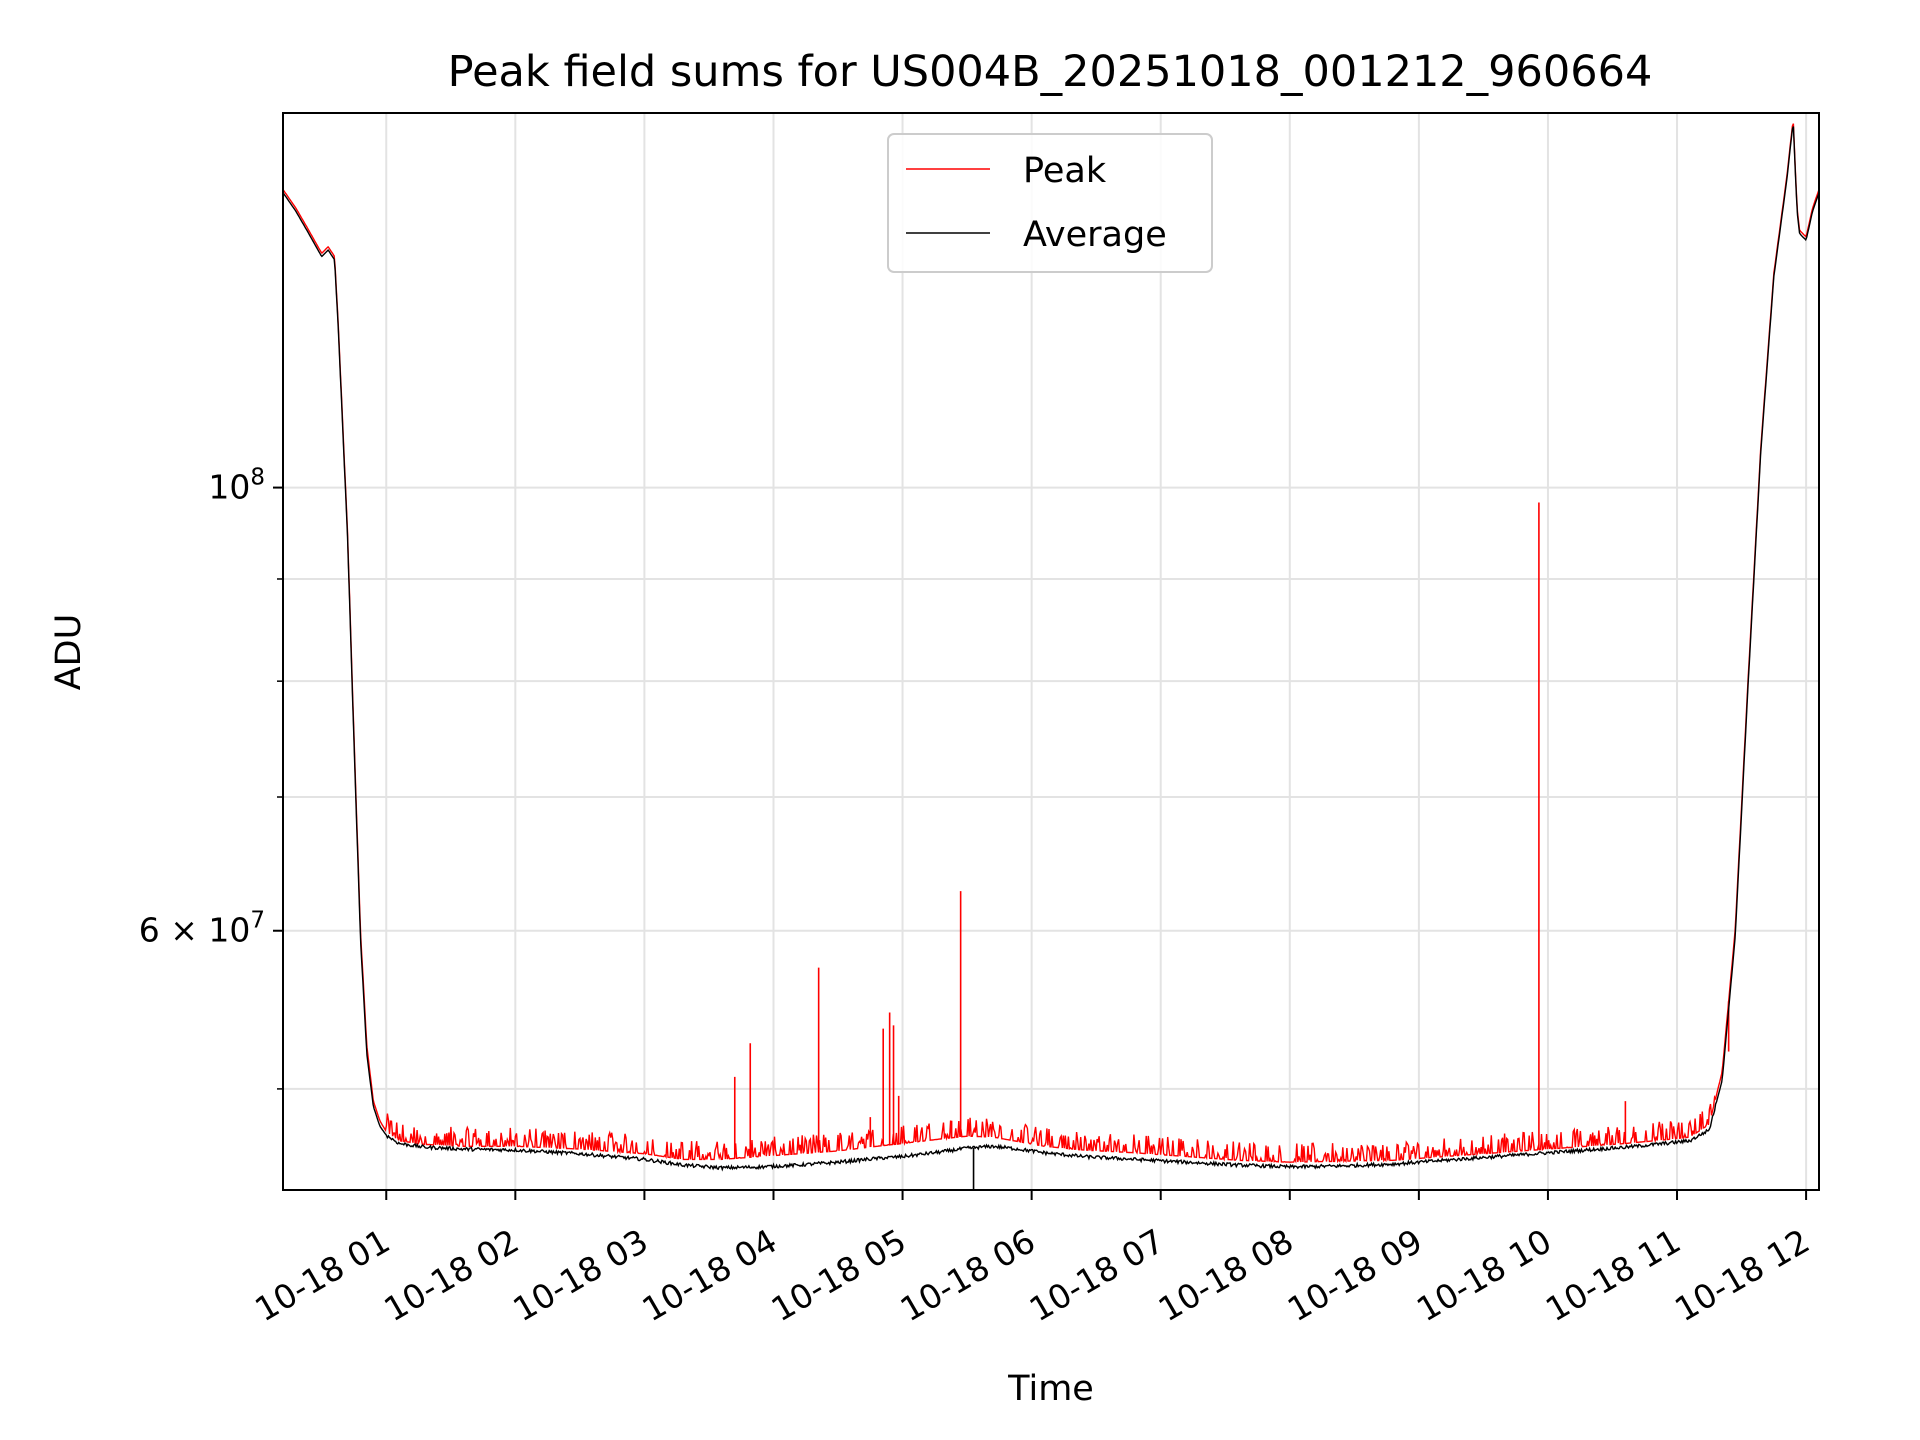 The height and width of the screenshot is (1440, 1920). What do you see at coordinates (1050, 203) in the screenshot?
I see `legend: Peak Average` at bounding box center [1050, 203].